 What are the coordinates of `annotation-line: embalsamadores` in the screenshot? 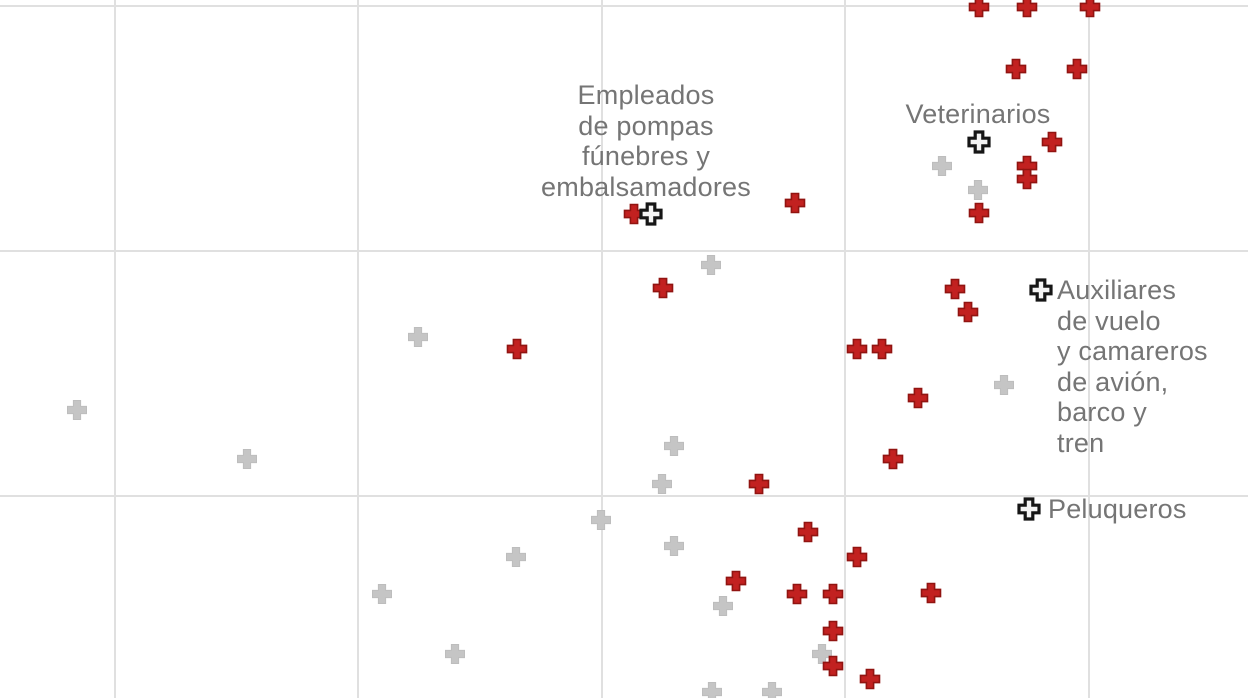 It's located at (646, 186).